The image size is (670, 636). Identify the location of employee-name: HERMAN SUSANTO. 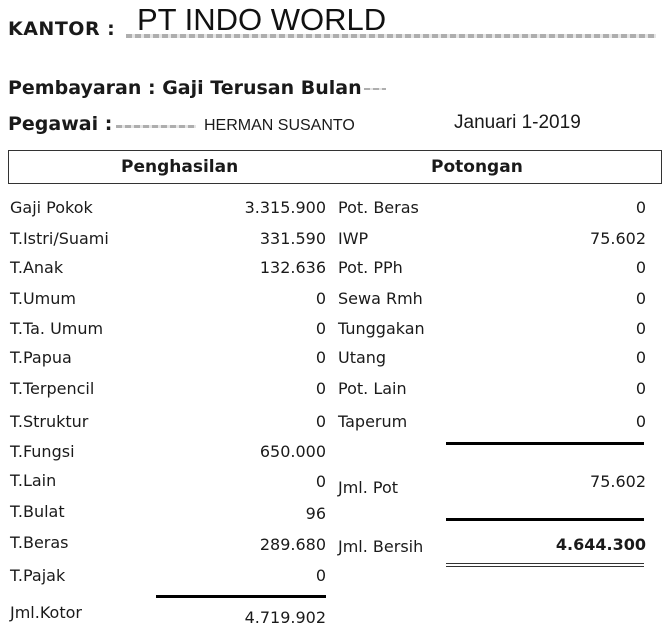
(279, 125).